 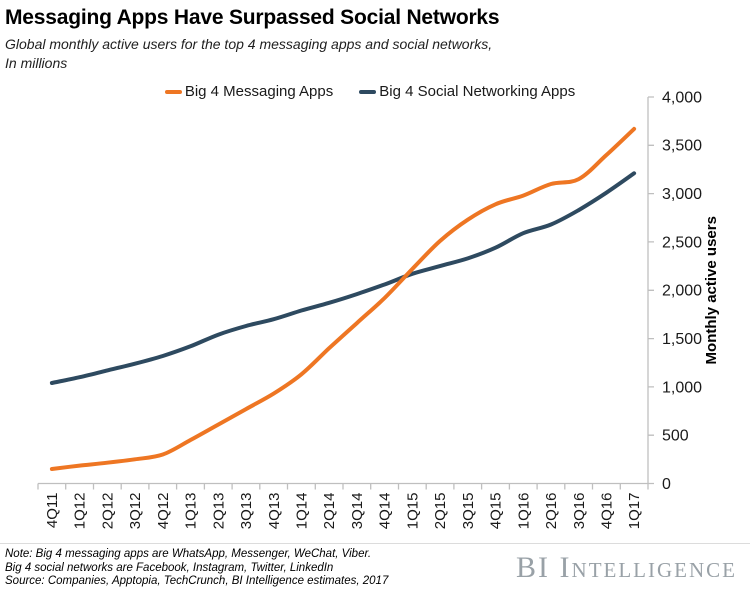 What do you see at coordinates (682, 387) in the screenshot?
I see `y-tick-label: 1,000` at bounding box center [682, 387].